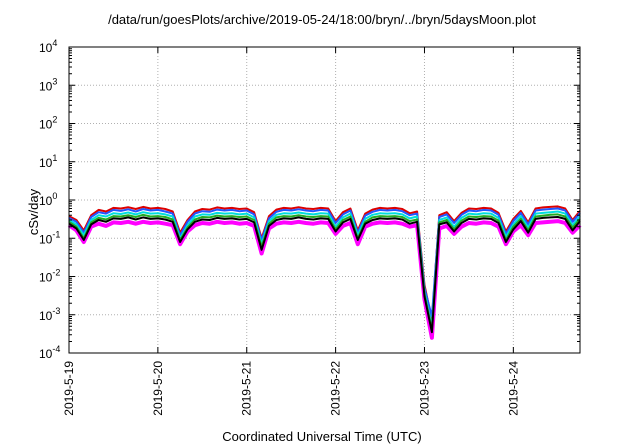  What do you see at coordinates (158, 388) in the screenshot?
I see `x-tick-label: 2019-5-20` at bounding box center [158, 388].